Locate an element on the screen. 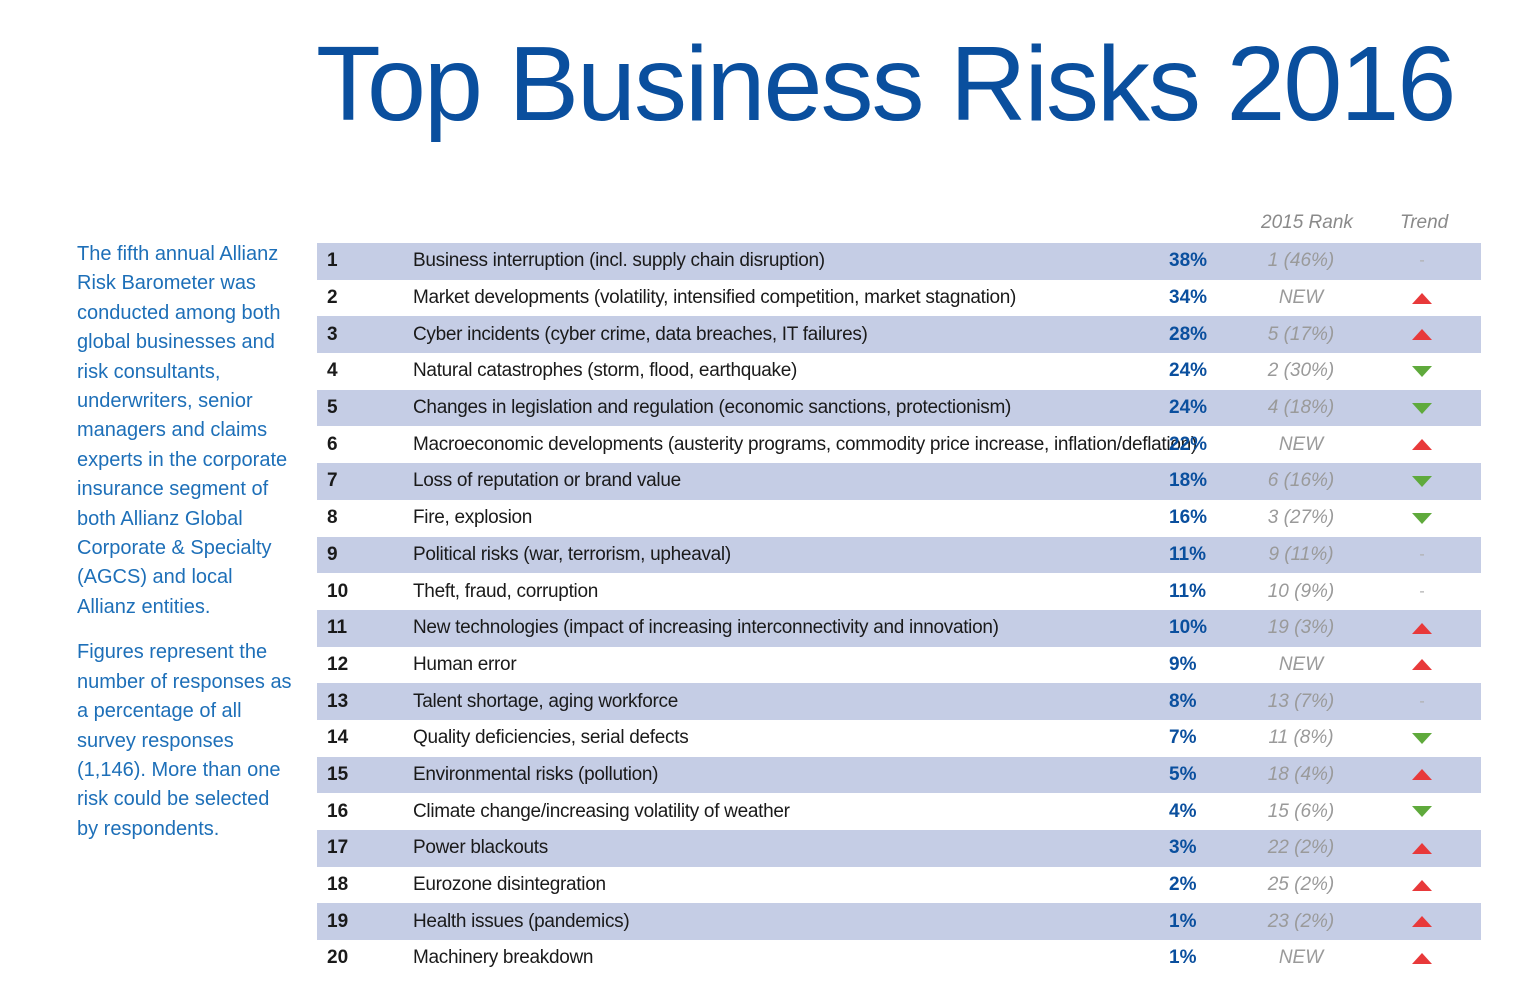 The image size is (1528, 1004). risk-rank: 19 is located at coordinates (338, 921).